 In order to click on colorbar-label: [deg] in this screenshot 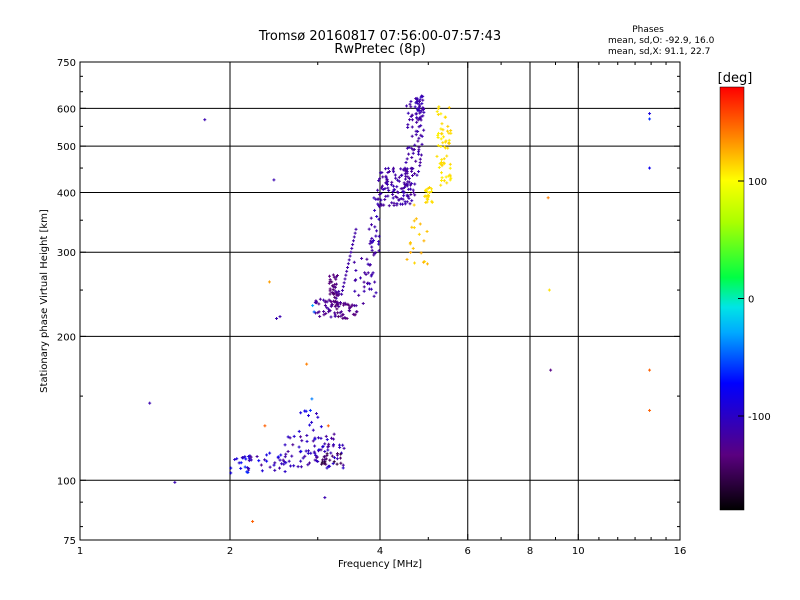, I will do `click(735, 78)`.